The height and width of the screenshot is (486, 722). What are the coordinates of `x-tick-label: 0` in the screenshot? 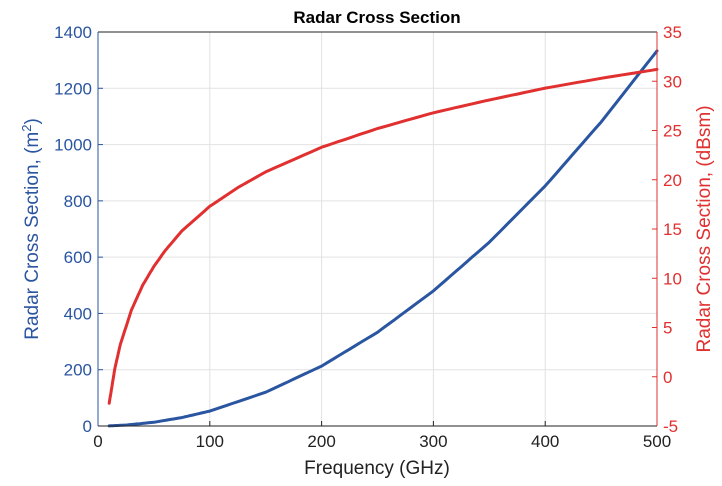 It's located at (97, 441).